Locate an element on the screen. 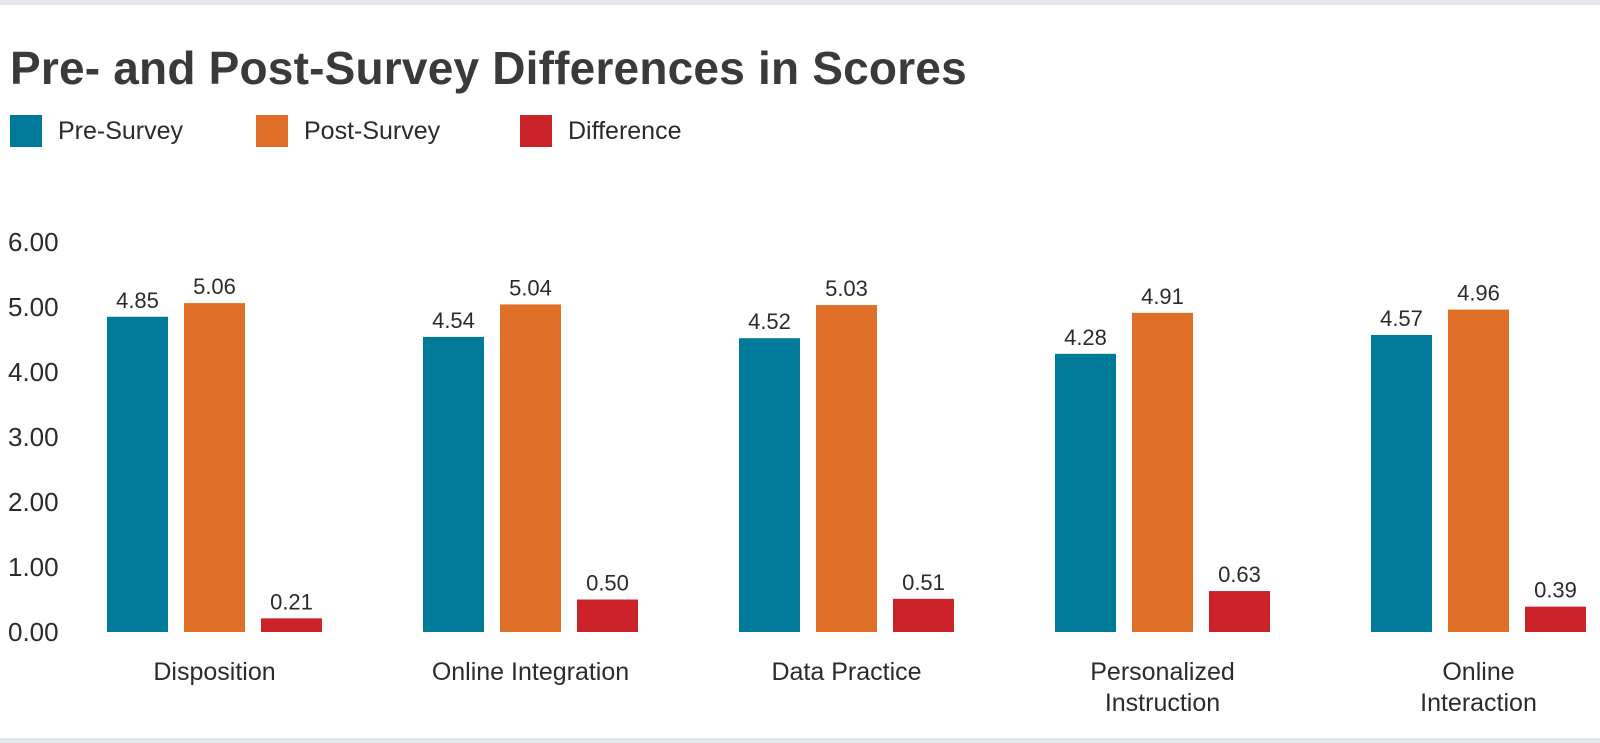 This screenshot has height=743, width=1600. legend-item-post-survey: Post-Survey is located at coordinates (348, 131).